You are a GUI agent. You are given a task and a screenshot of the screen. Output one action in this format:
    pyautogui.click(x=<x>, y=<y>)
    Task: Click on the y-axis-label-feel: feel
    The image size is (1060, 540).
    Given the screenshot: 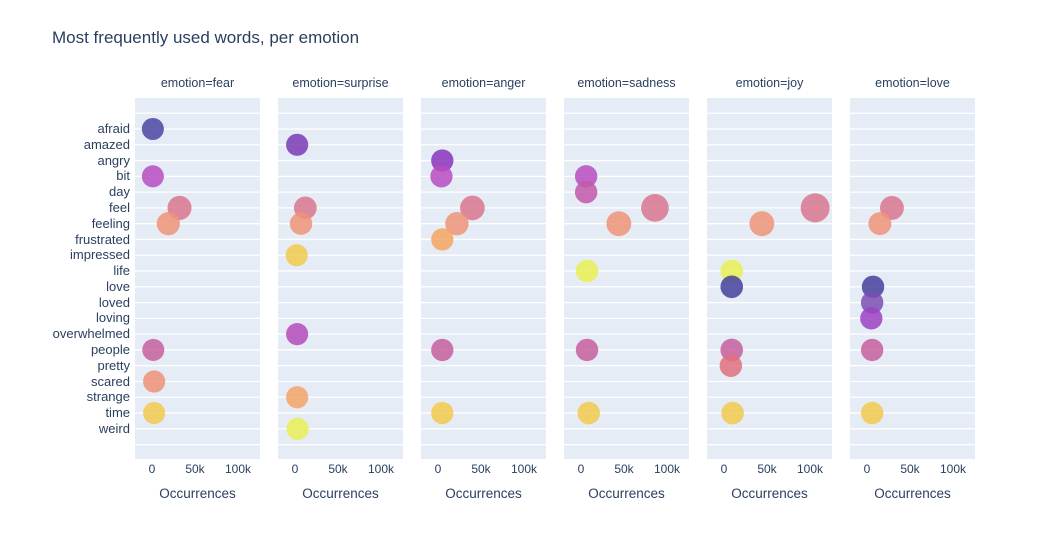 What is the action you would take?
    pyautogui.click(x=119, y=207)
    